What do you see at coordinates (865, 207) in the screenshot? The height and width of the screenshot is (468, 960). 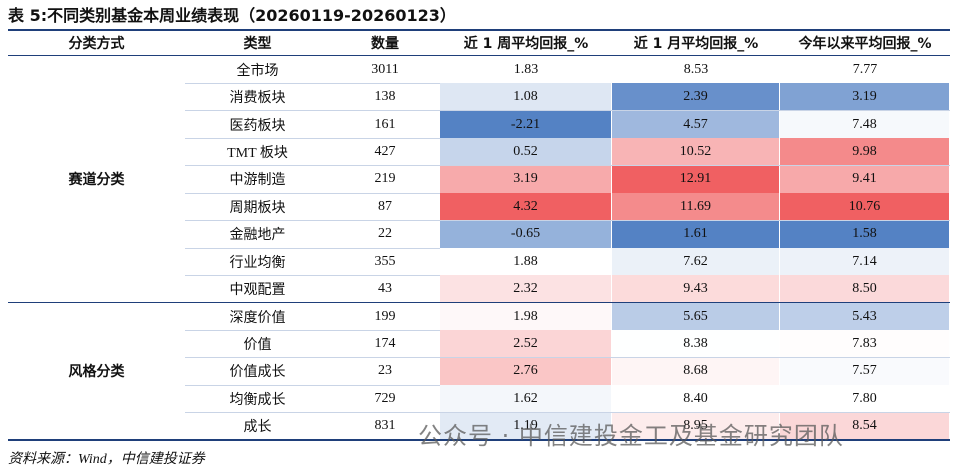 I see `return-cell: 10.76` at bounding box center [865, 207].